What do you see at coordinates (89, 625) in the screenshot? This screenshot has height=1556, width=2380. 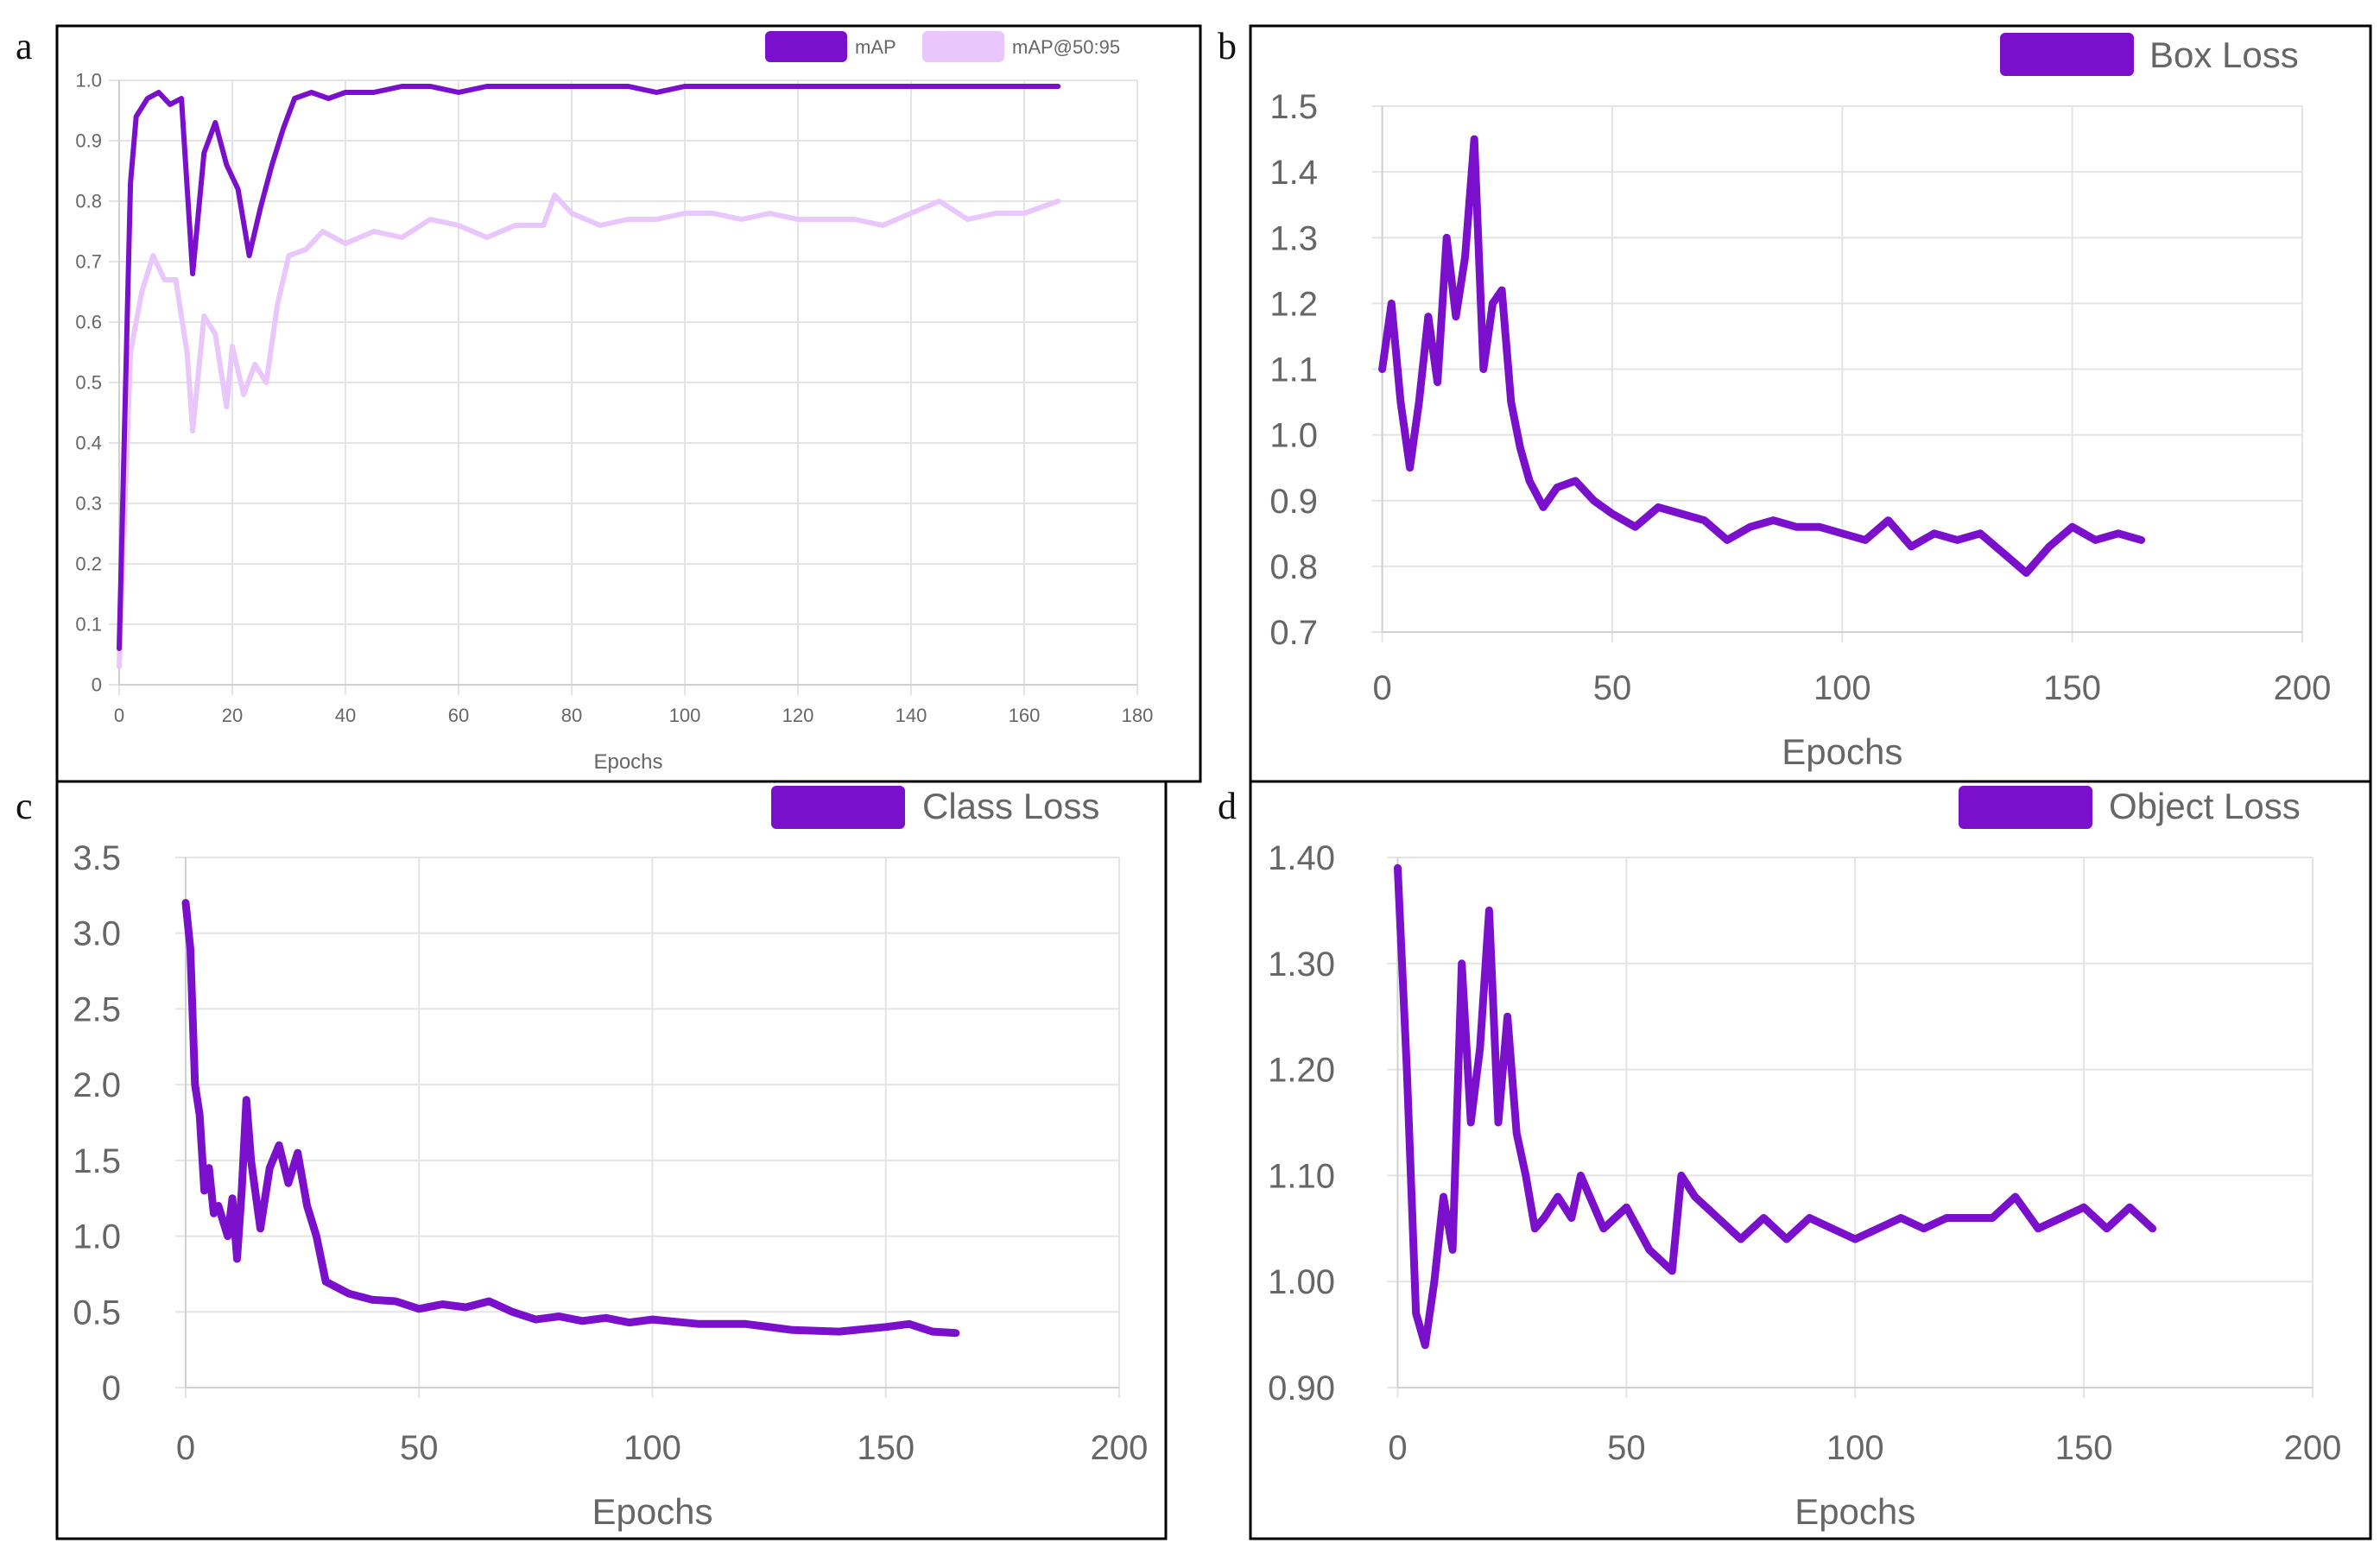 I see `y-tick-label: 0.1` at bounding box center [89, 625].